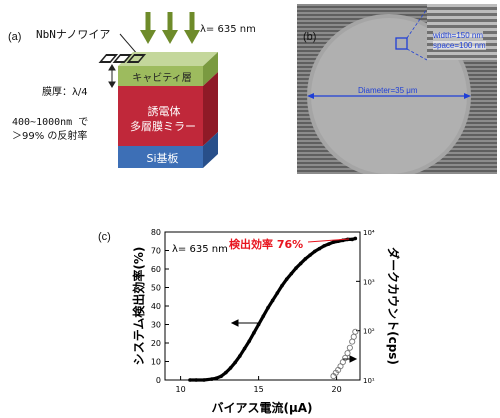  I want to click on substrate-front, so click(160, 157).